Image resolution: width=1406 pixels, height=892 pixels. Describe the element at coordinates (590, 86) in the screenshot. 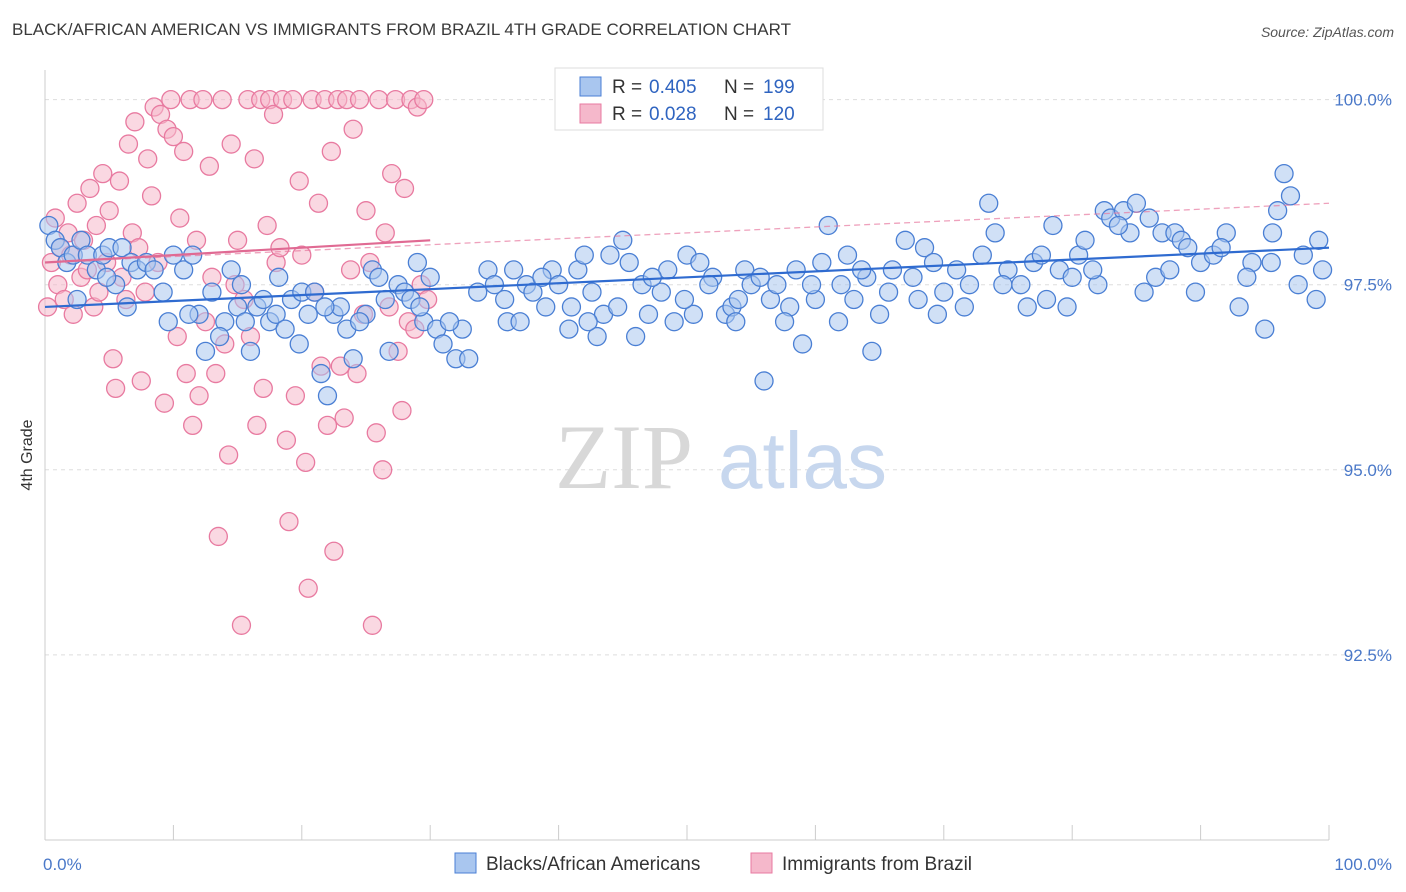

I see `legend-swatch-blue` at that location.